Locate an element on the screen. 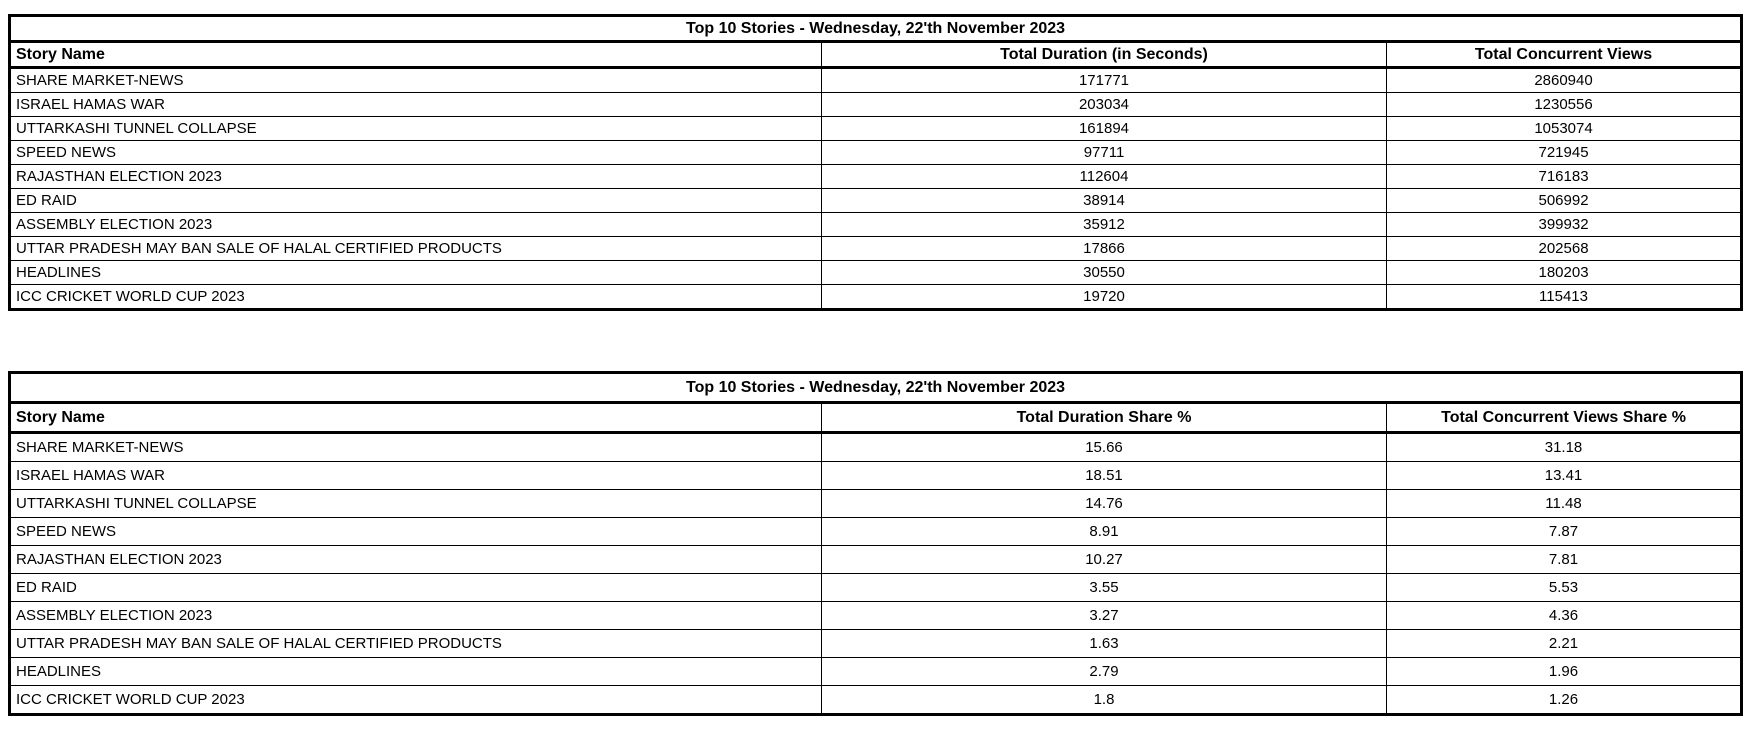 This screenshot has width=1758, height=752. value-cell: 115413 is located at coordinates (1564, 297).